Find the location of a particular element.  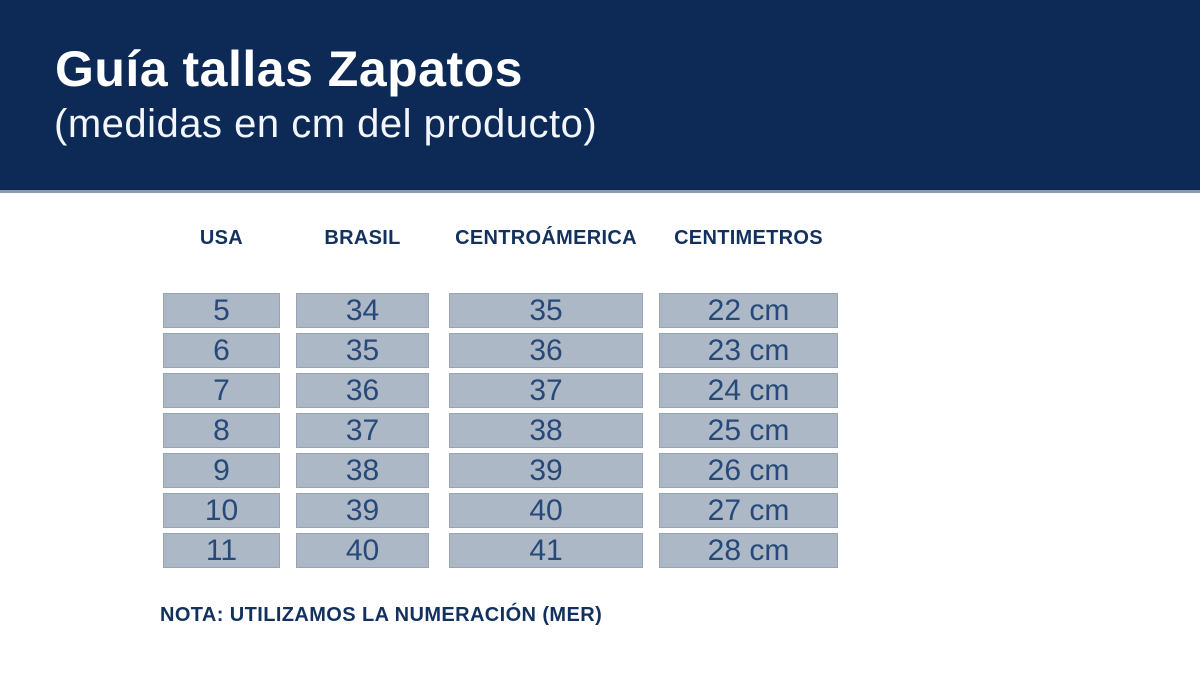

table-row: 9 38 39 26 cm is located at coordinates (500, 470).